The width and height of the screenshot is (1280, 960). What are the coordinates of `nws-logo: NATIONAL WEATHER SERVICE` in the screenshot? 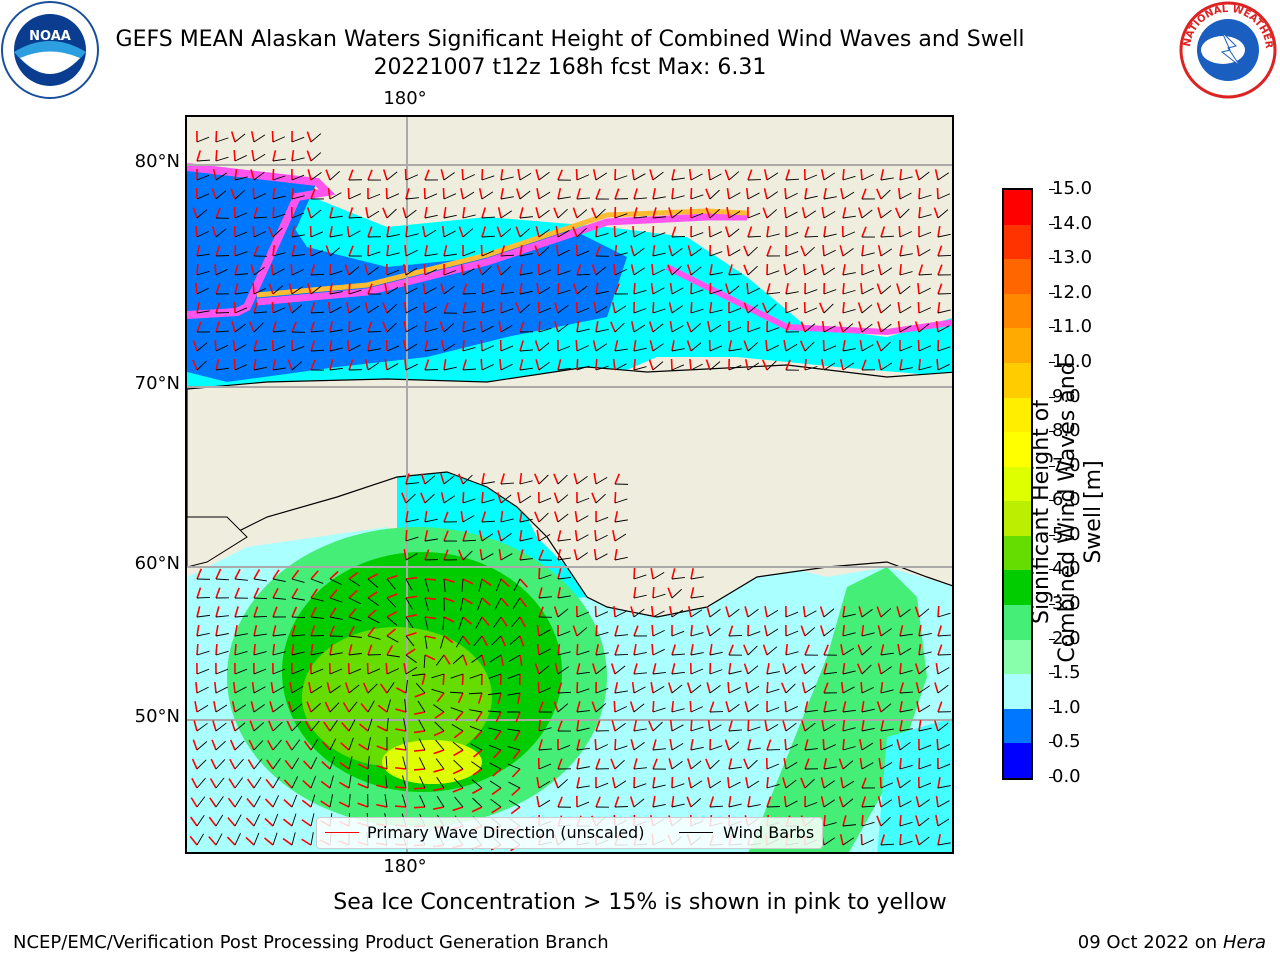 It's located at (1227, 49).